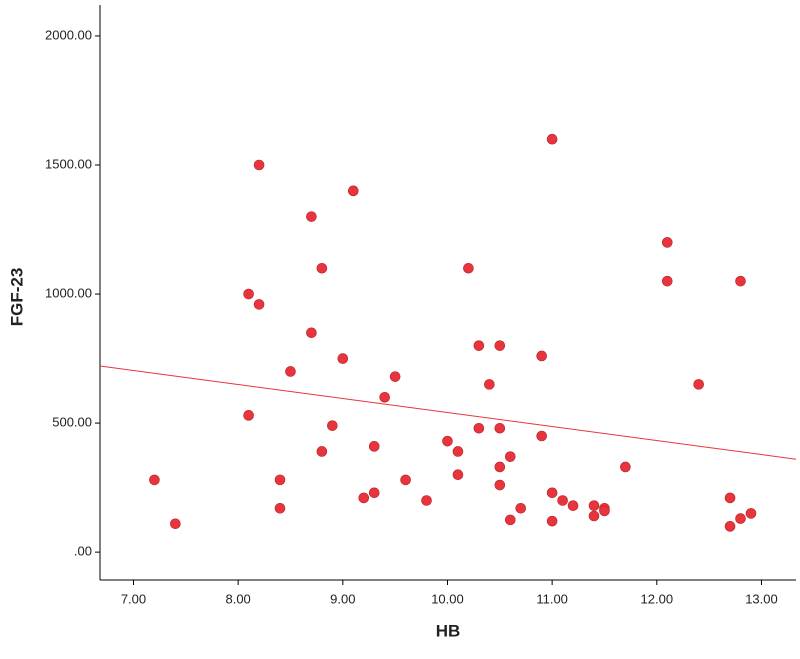  I want to click on y-axis-label: FGF-23, so click(16, 297).